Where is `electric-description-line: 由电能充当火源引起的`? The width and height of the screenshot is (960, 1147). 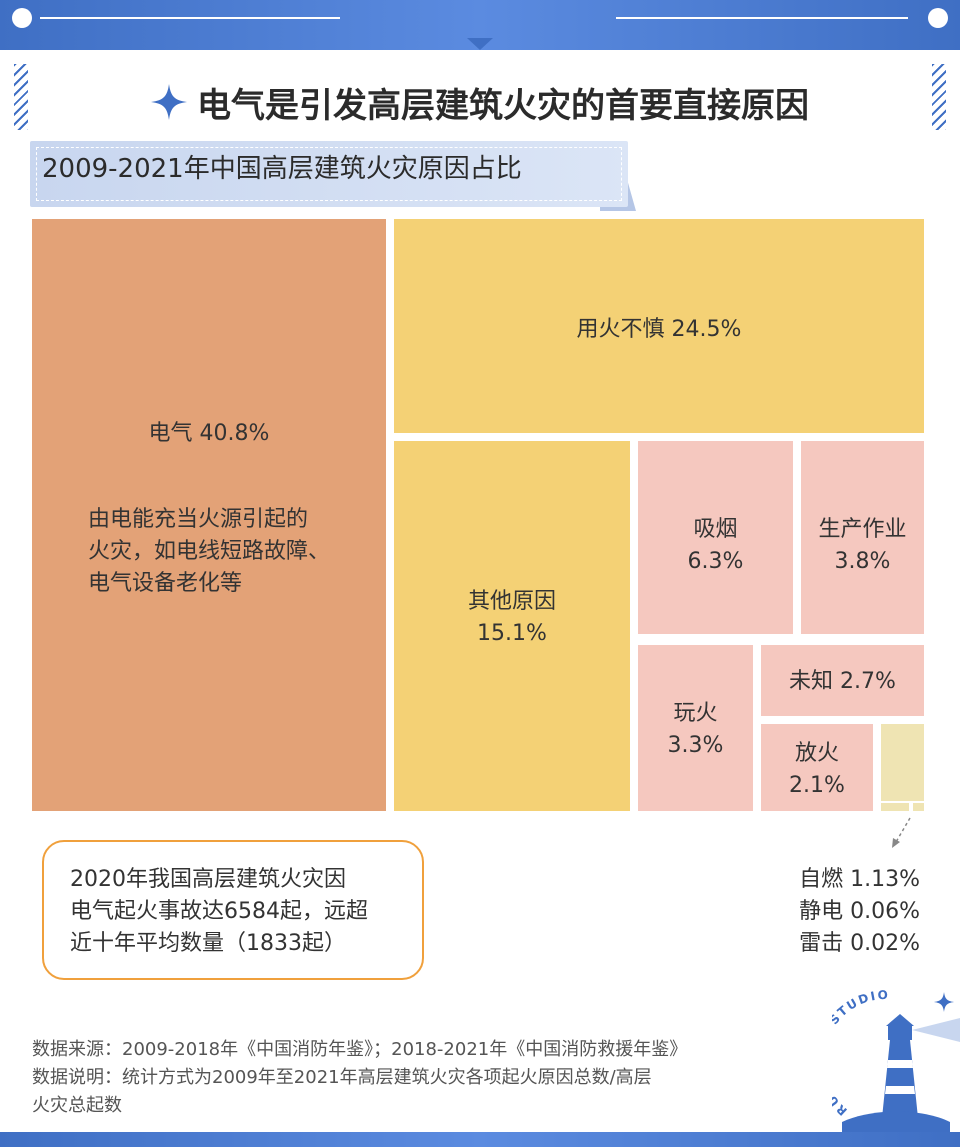 electric-description-line: 由电能充当火源引起的 is located at coordinates (198, 519).